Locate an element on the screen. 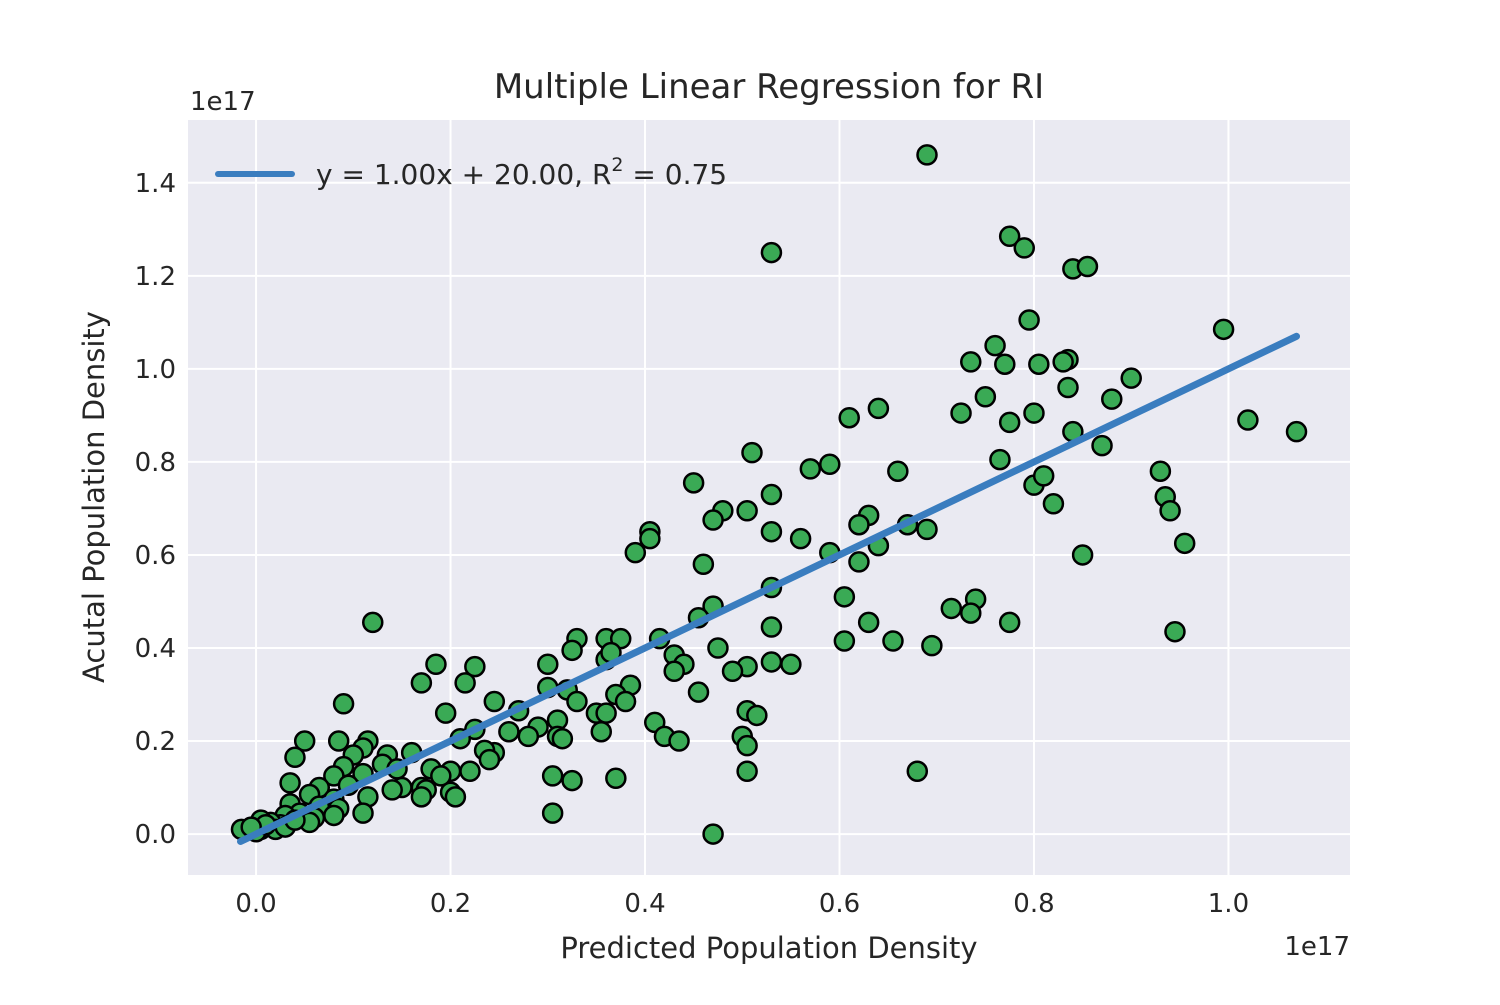 This screenshot has width=1500, height=1005. x-axis-offset-text: 1e17 is located at coordinates (1317, 947).